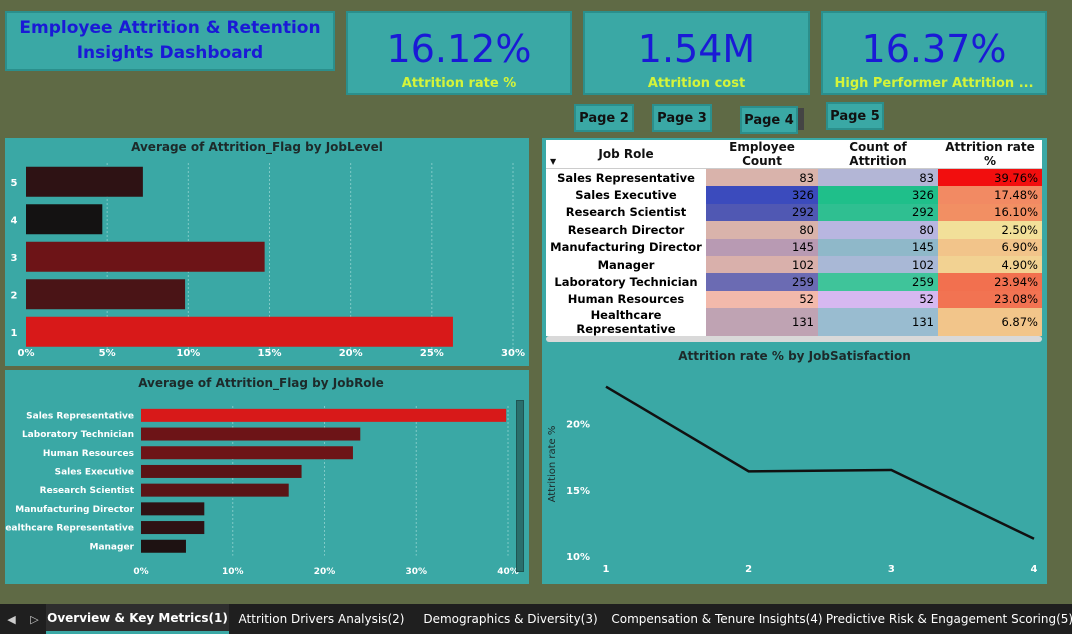 This screenshot has width=1072, height=634. I want to click on cell-count-of-attrition: 145, so click(878, 247).